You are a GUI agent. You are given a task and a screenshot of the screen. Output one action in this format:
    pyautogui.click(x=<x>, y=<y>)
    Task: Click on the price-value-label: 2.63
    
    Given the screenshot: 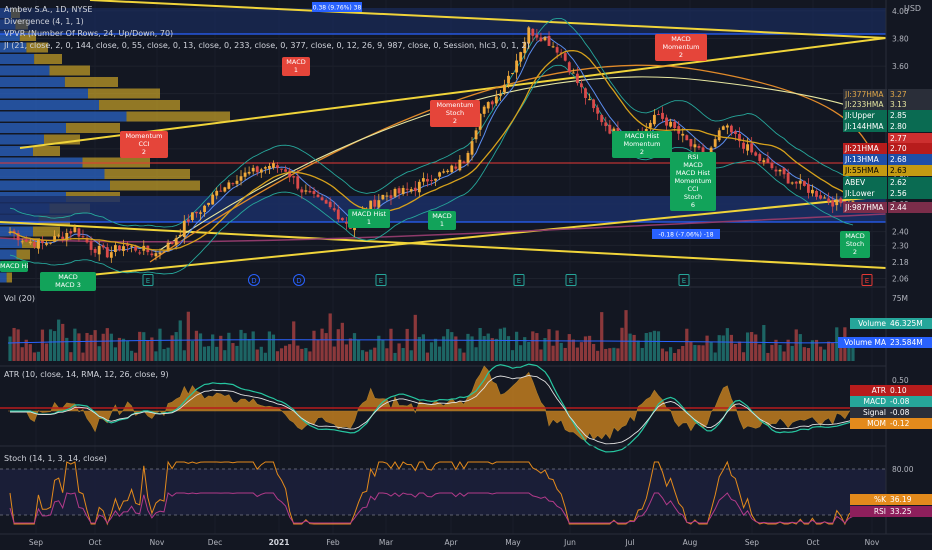 What is the action you would take?
    pyautogui.click(x=910, y=170)
    